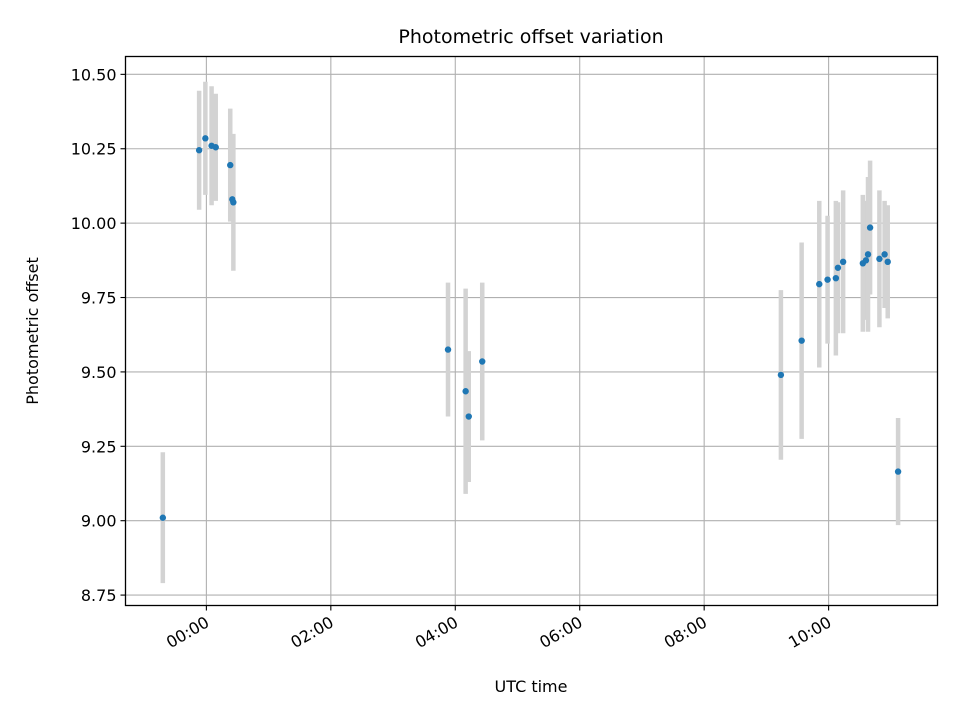 This screenshot has height=720, width=960. What do you see at coordinates (94, 74) in the screenshot?
I see `y-tick-label: 10.50` at bounding box center [94, 74].